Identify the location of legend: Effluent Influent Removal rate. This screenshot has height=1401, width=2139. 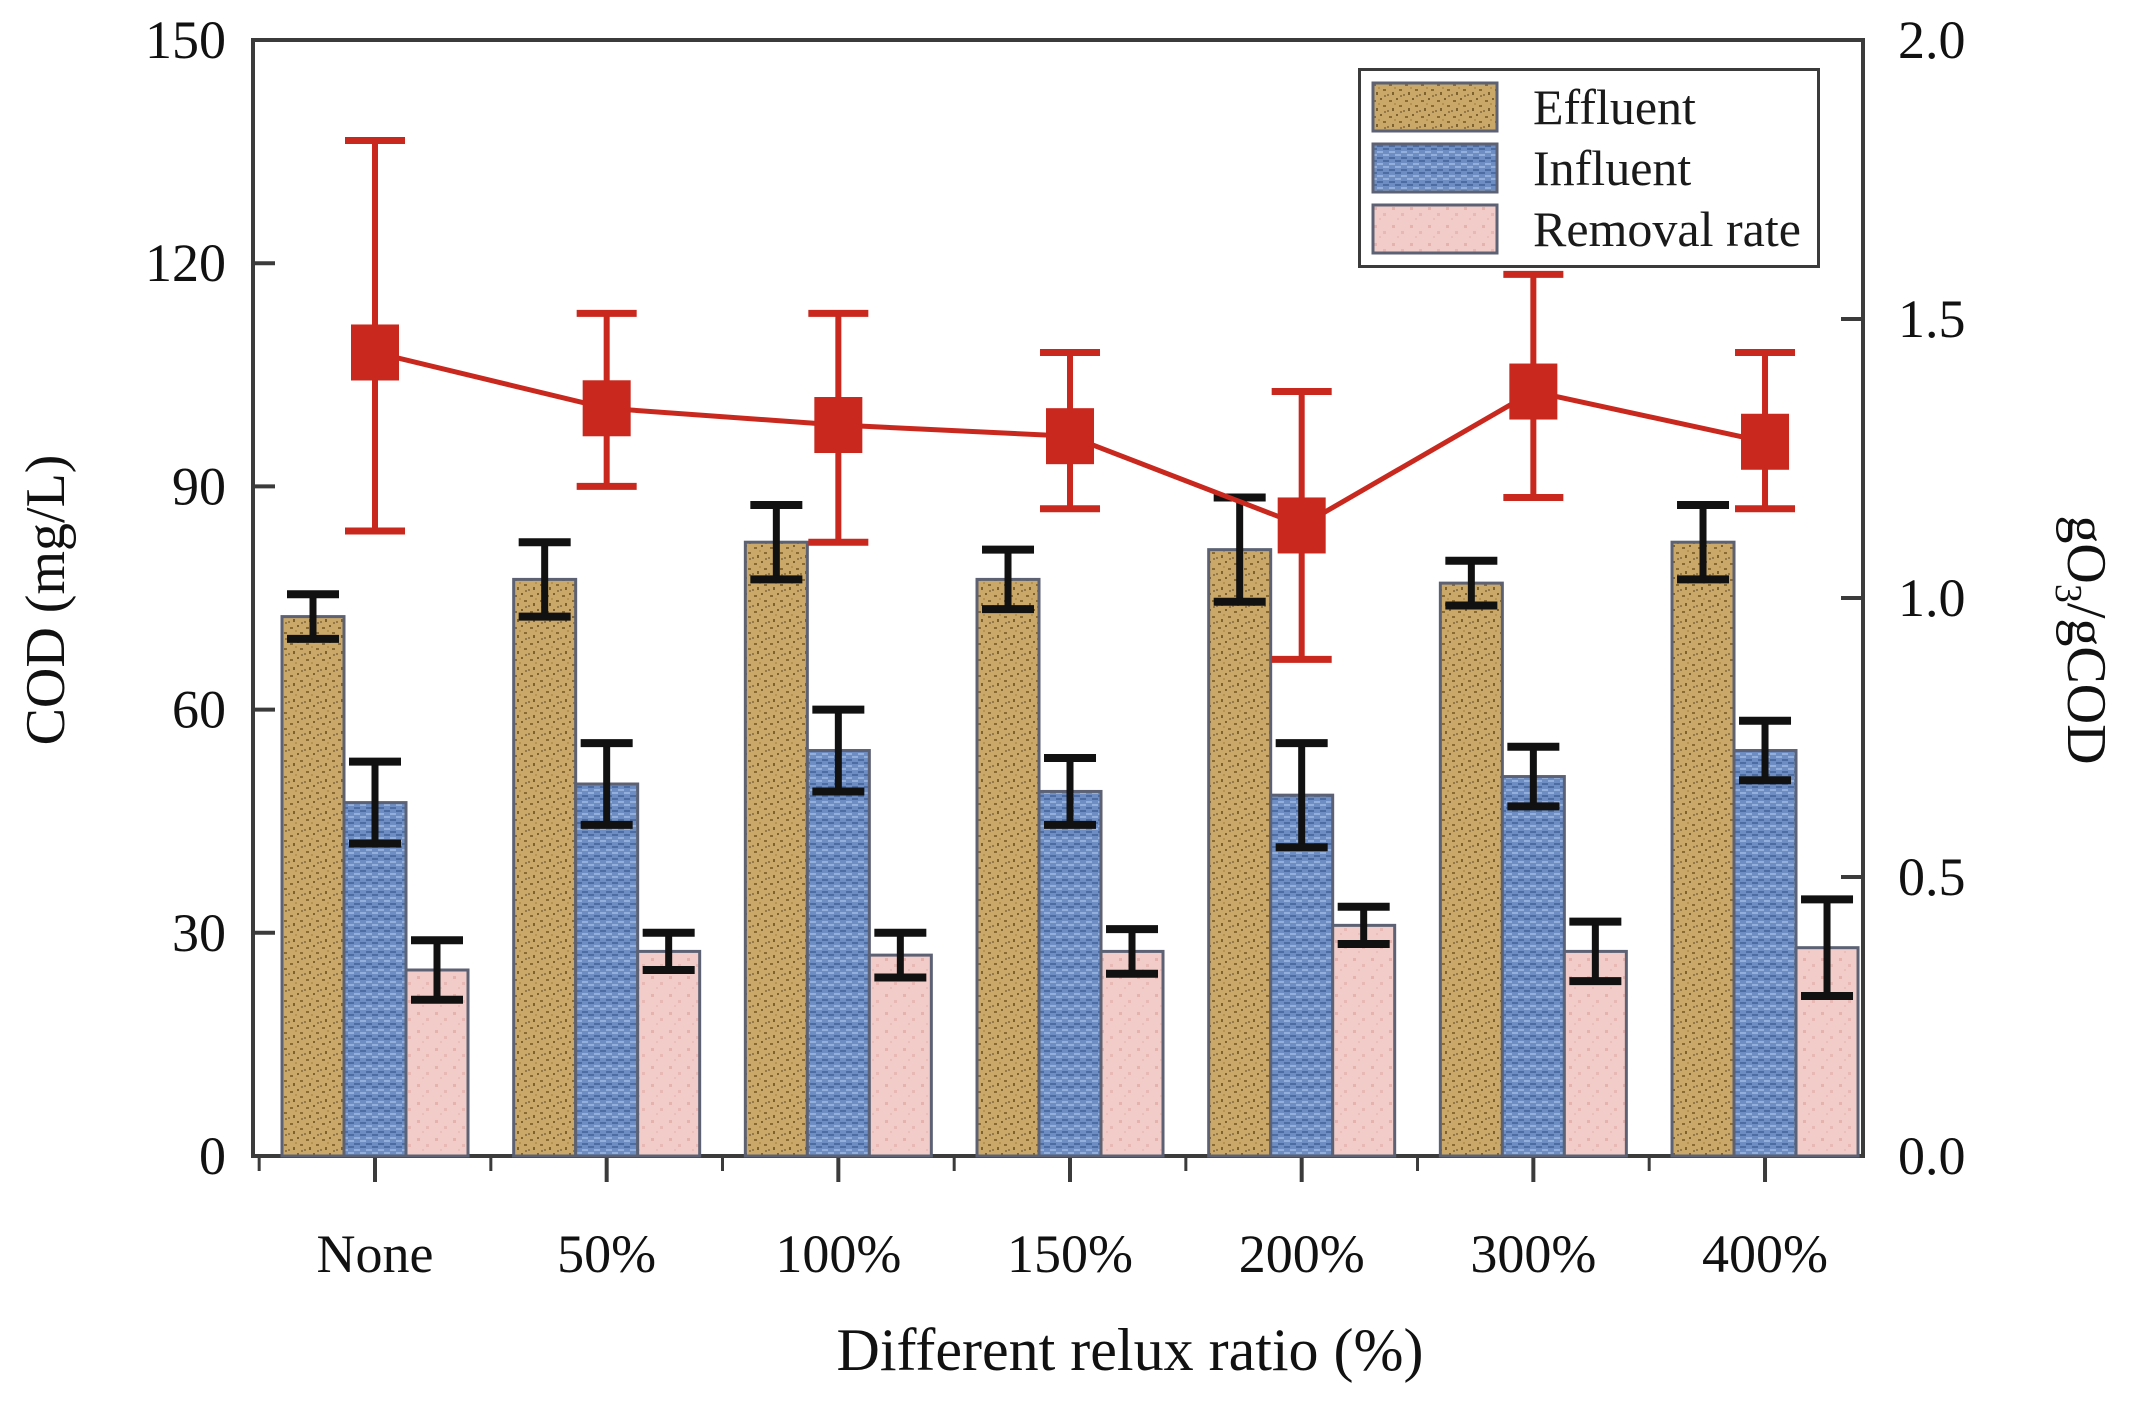
(1589, 168).